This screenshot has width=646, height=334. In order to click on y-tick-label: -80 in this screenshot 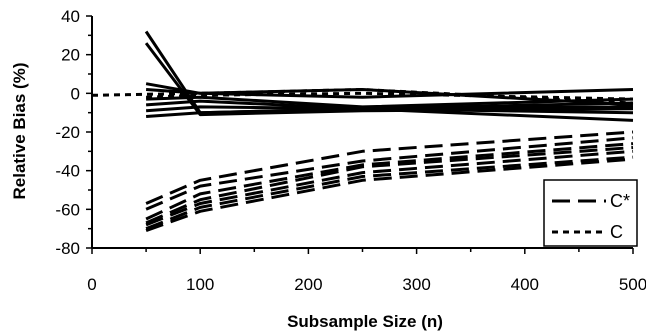, I will do `click(67, 248)`.